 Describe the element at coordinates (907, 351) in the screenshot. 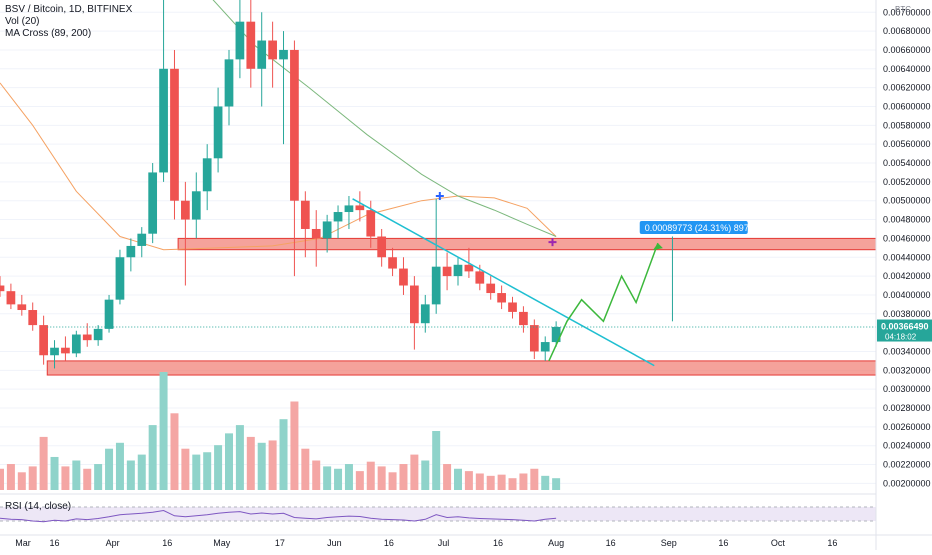

I see `price-tick-label: 0.00340000` at that location.